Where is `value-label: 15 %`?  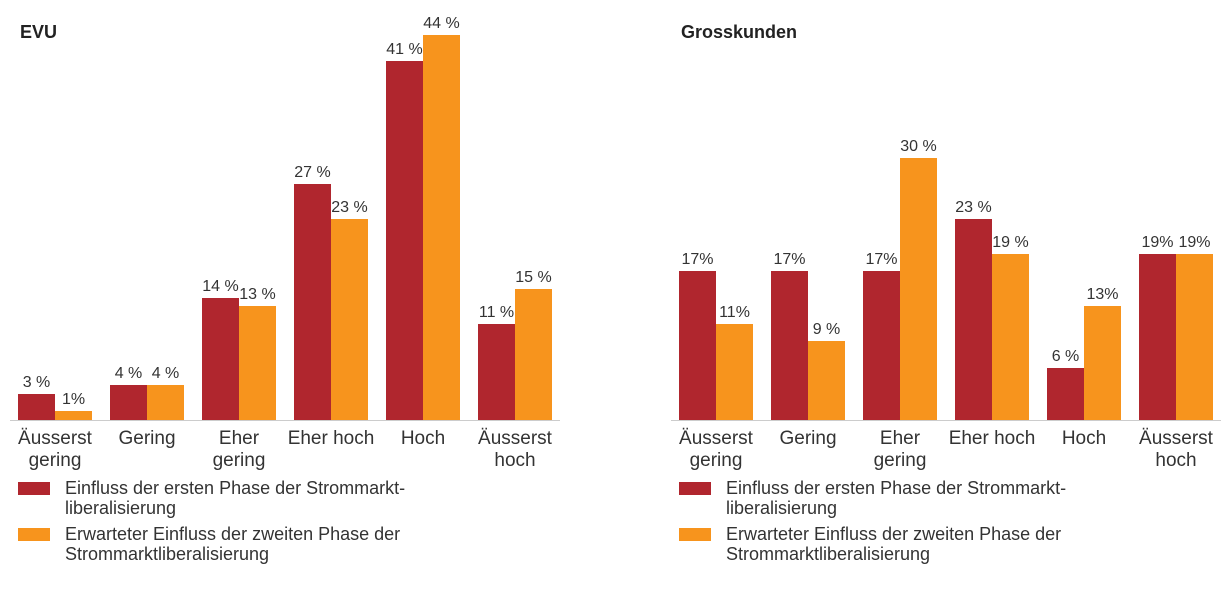
value-label: 15 % is located at coordinates (533, 277).